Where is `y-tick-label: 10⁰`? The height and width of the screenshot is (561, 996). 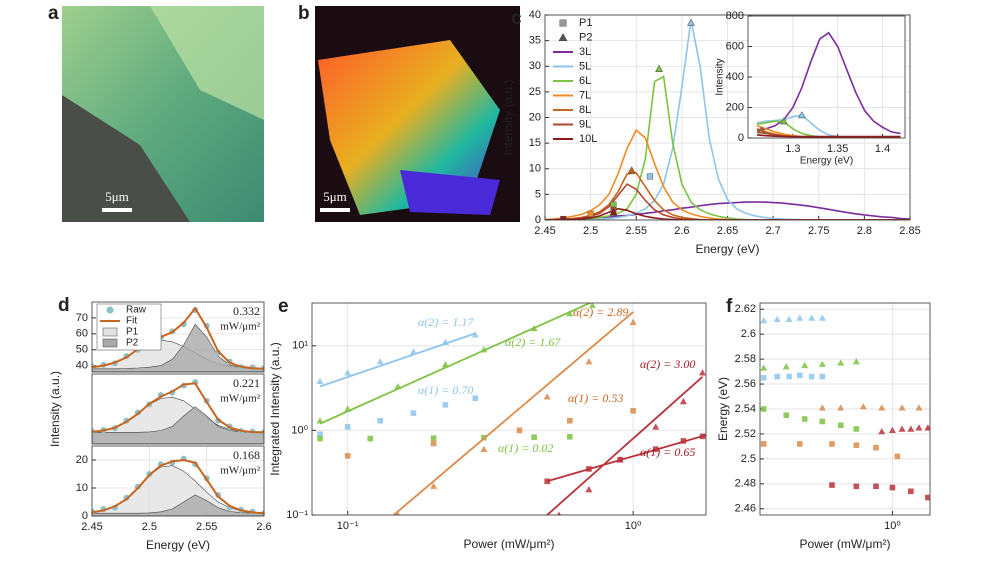 y-tick-label: 10⁰ is located at coordinates (299, 430).